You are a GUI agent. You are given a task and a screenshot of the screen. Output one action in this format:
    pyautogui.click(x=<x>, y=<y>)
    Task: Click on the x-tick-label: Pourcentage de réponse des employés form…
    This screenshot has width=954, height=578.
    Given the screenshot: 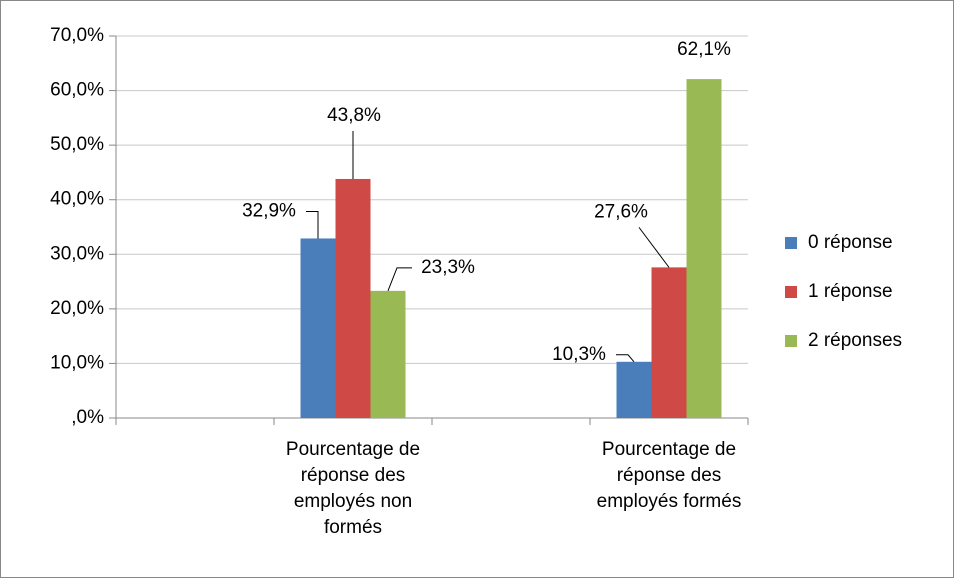 What is the action you would take?
    pyautogui.click(x=669, y=475)
    